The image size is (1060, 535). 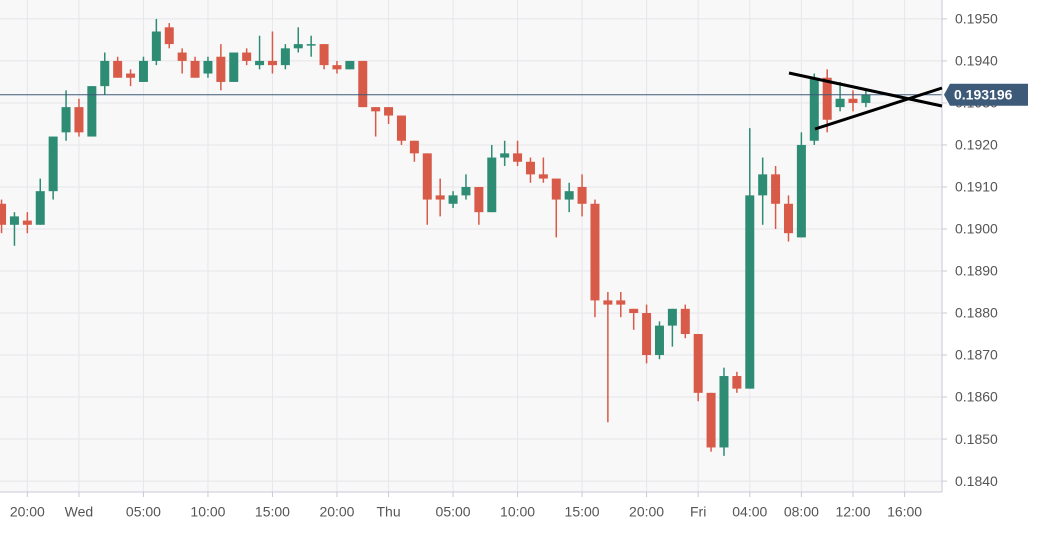 What do you see at coordinates (749, 512) in the screenshot?
I see `x-tick-label: 04:00` at bounding box center [749, 512].